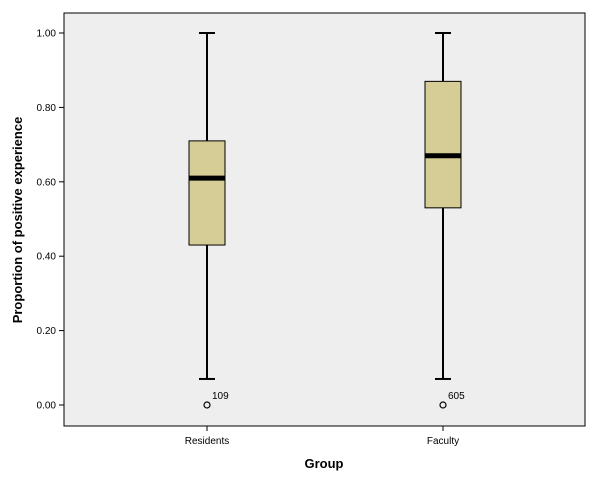 This screenshot has width=600, height=481. What do you see at coordinates (443, 441) in the screenshot?
I see `x-tick-label: Faculty` at bounding box center [443, 441].